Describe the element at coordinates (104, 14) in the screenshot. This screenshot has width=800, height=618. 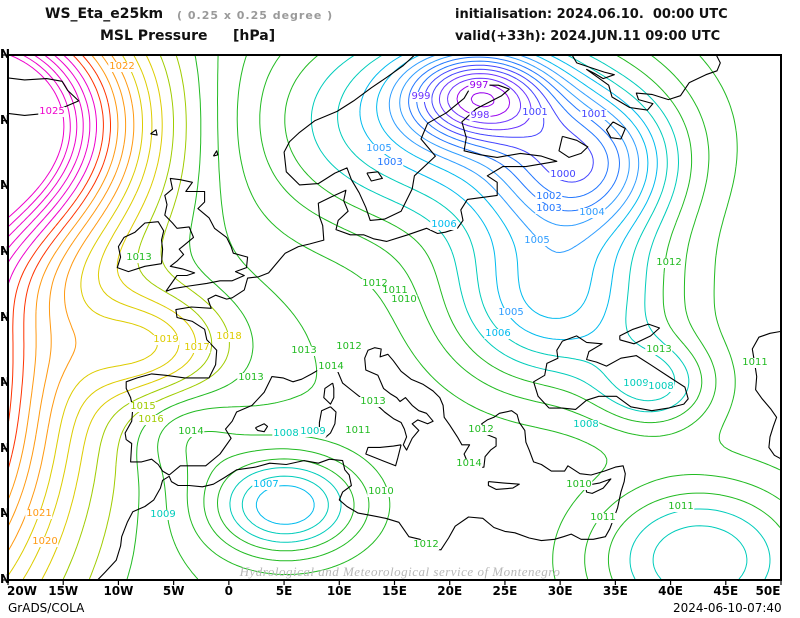
I see `model-name: WS_Eta_e25km` at that location.